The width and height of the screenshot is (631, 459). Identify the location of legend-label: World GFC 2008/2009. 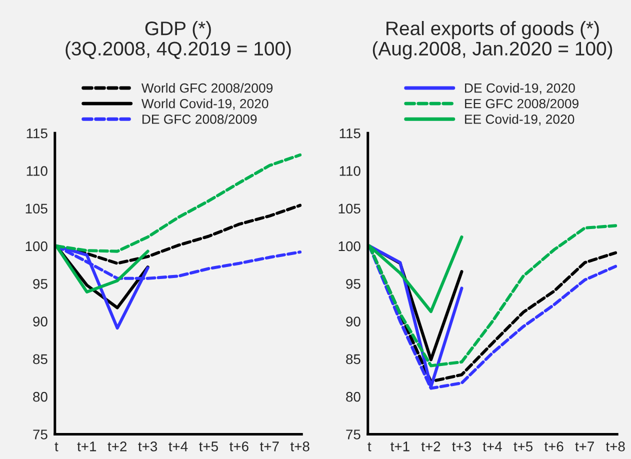
(207, 88).